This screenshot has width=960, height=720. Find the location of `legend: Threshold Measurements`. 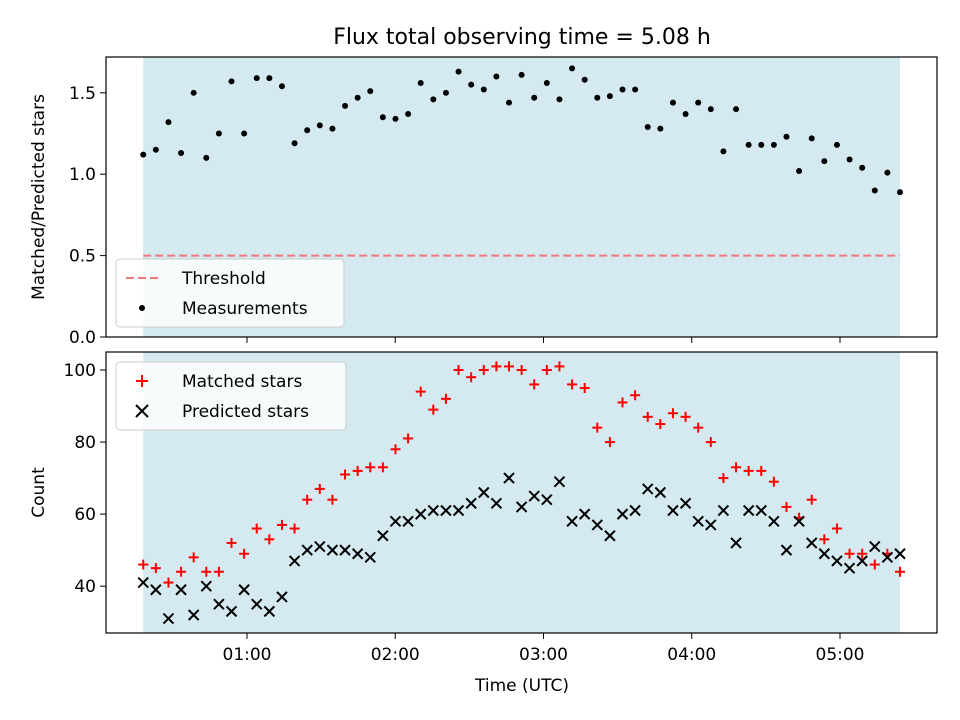

legend: Threshold Measurements is located at coordinates (230, 293).